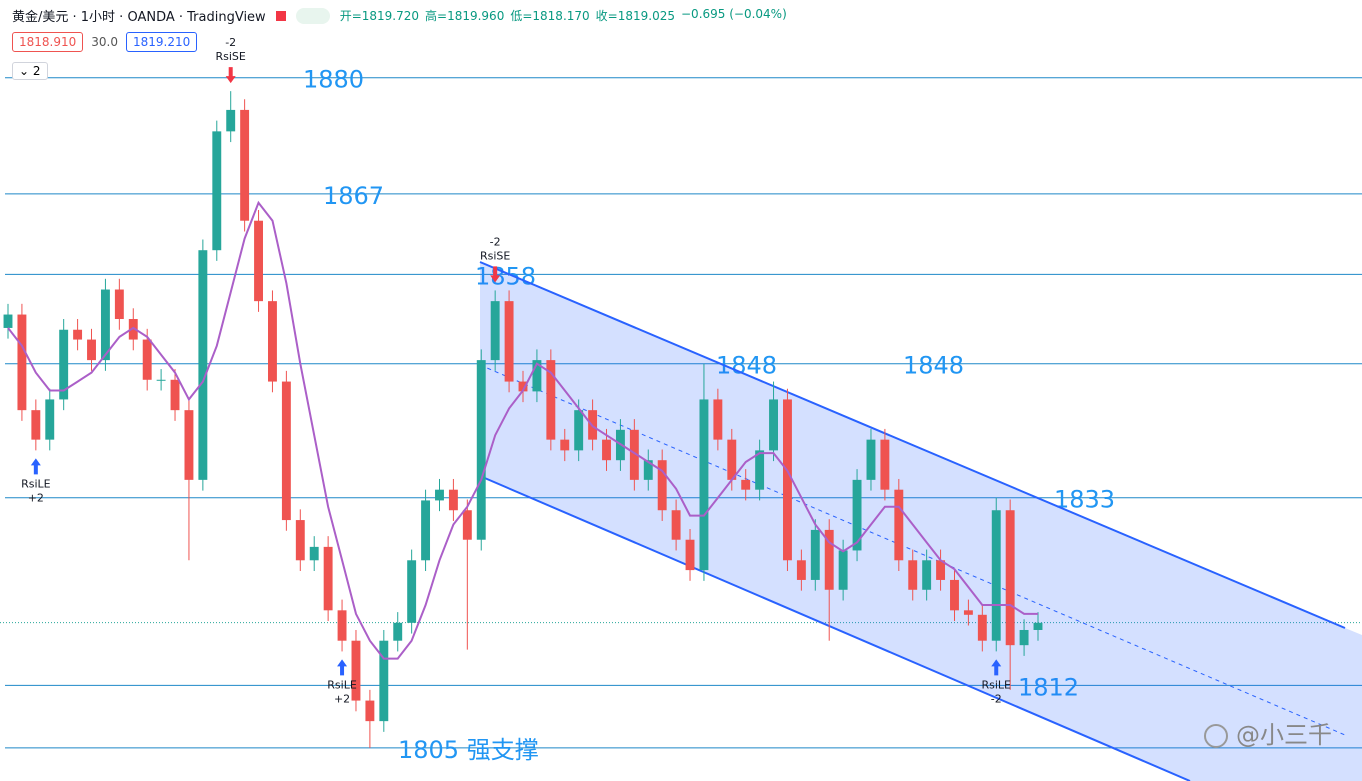 The width and height of the screenshot is (1362, 781). Describe the element at coordinates (1284, 735) in the screenshot. I see `watermark: @小三千` at that location.